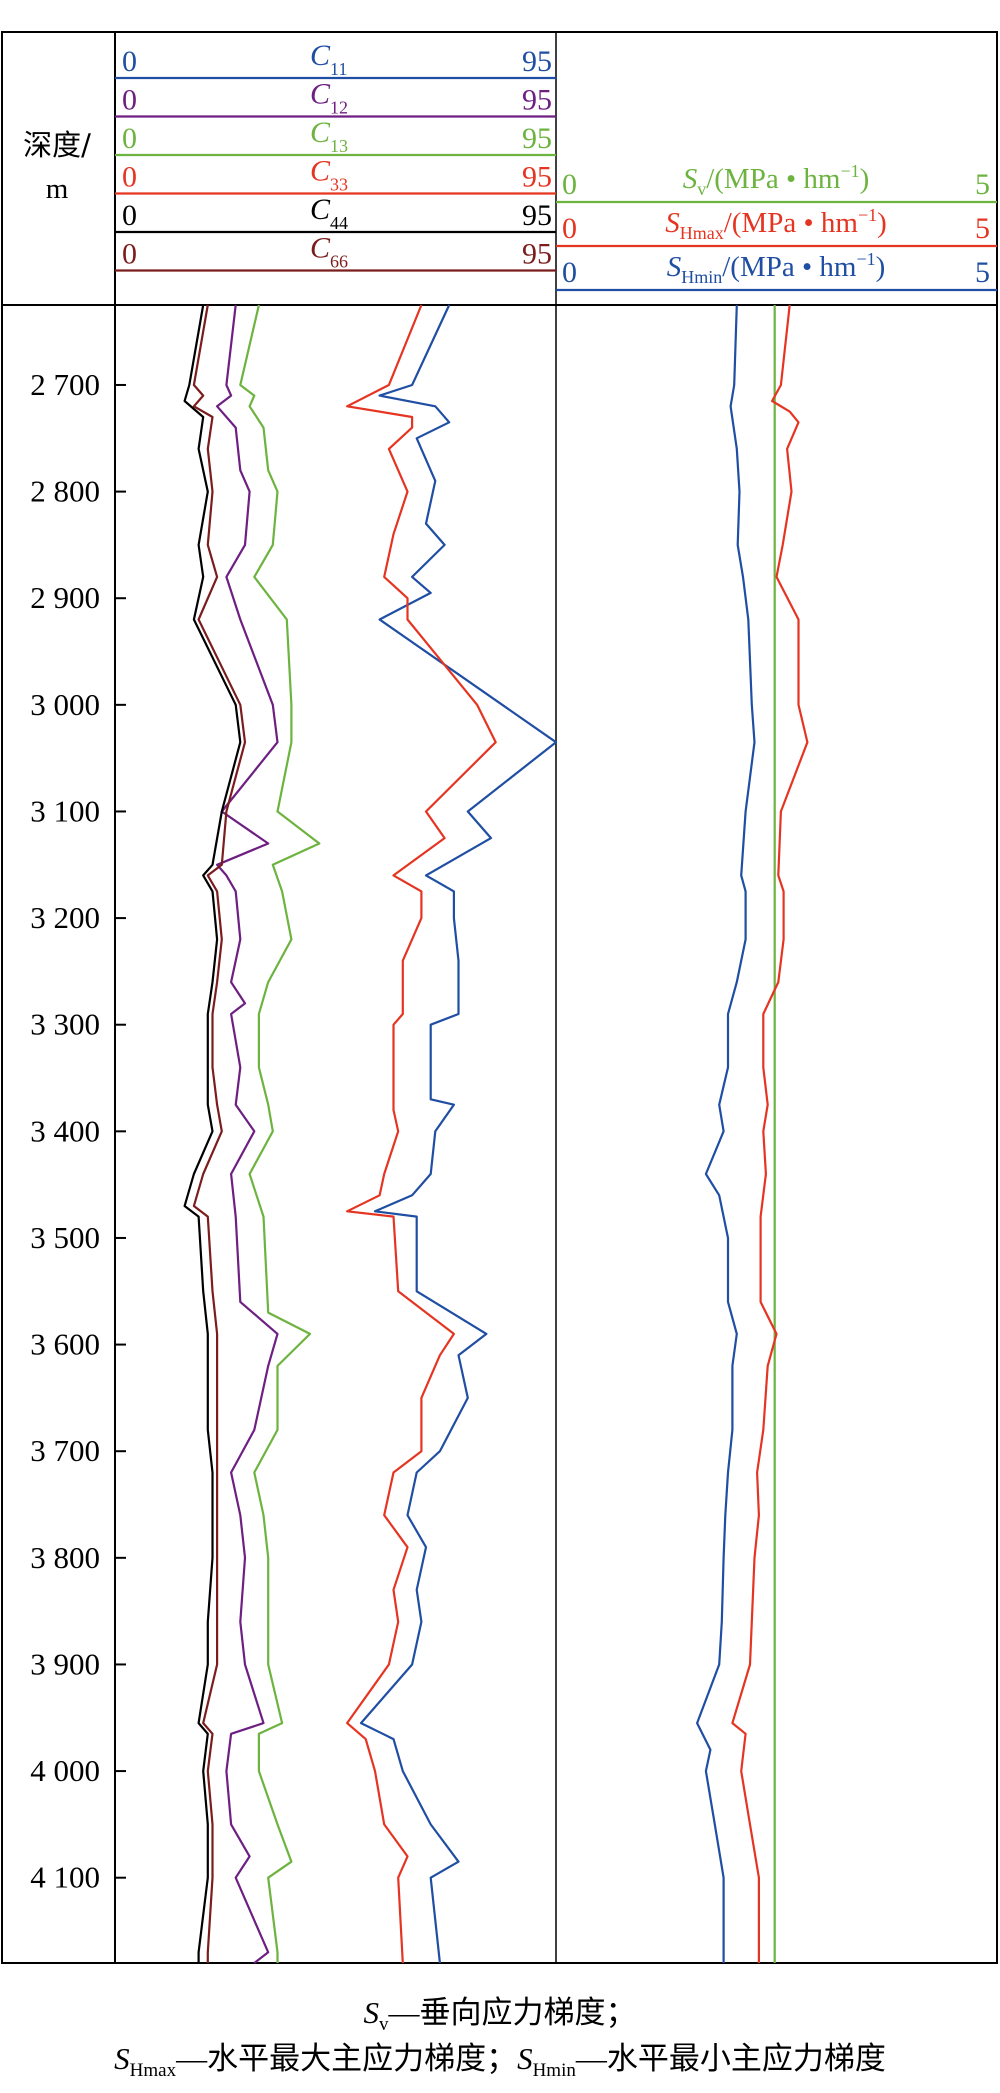 Image resolution: width=1000 pixels, height=2093 pixels. I want to click on header-max-sv: 5, so click(982, 184).